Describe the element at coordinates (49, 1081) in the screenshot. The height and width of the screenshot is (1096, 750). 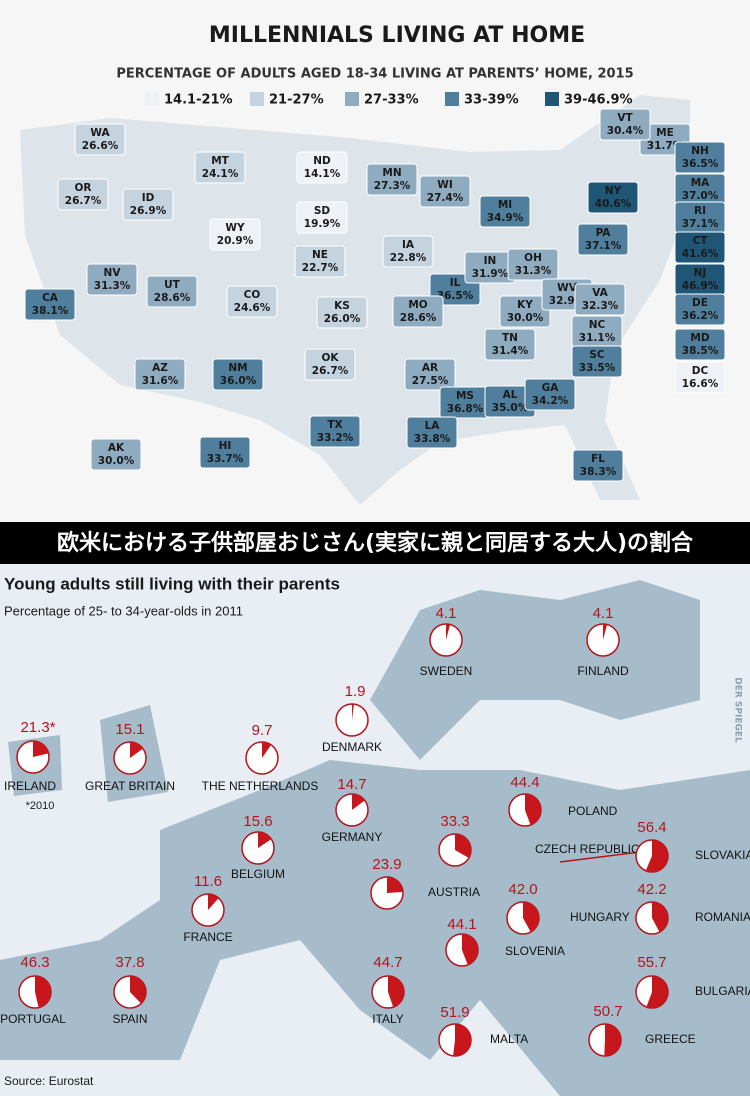
I see `source: Source: Eurostat` at that location.